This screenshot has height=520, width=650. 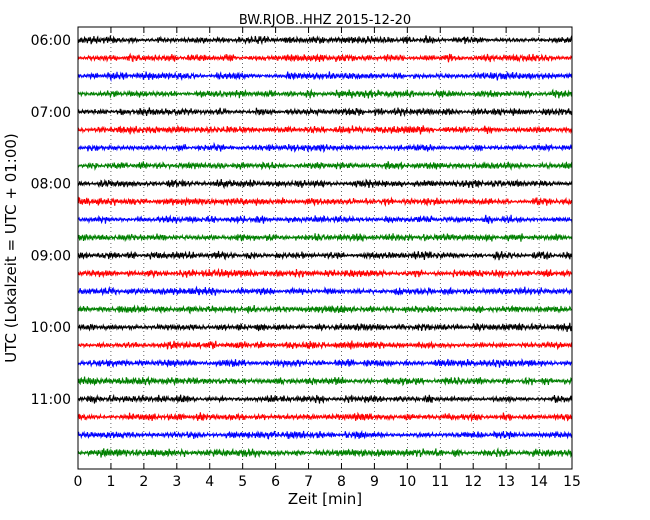 I want to click on x-tick-label: 15, so click(x=572, y=482).